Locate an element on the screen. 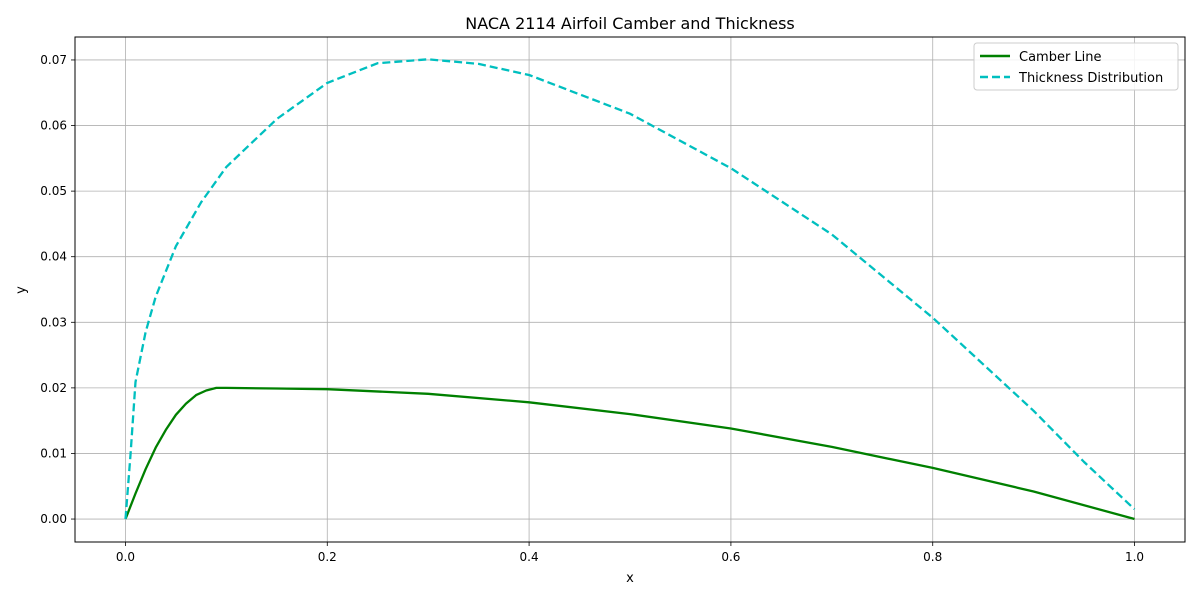  x-tick-label: 0.6 is located at coordinates (730, 557).